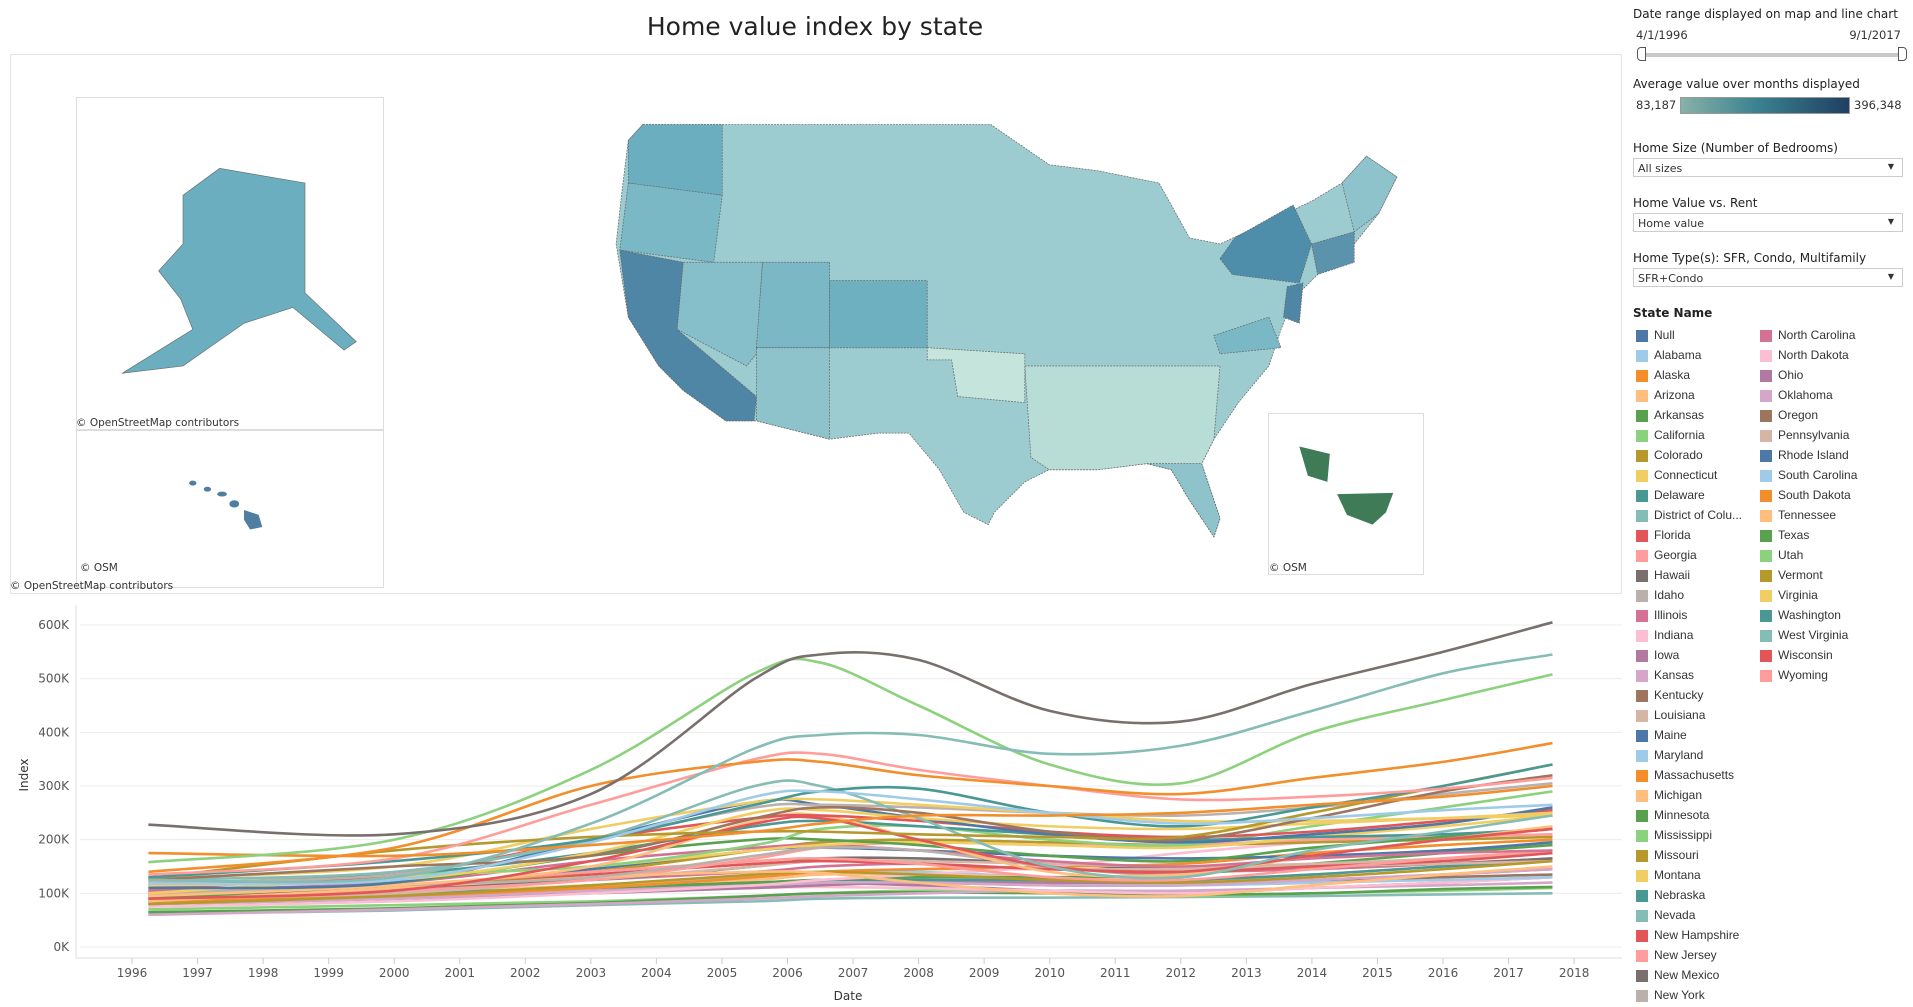 The width and height of the screenshot is (1913, 1007). What do you see at coordinates (984, 973) in the screenshot?
I see `x-tick-label: 2009` at bounding box center [984, 973].